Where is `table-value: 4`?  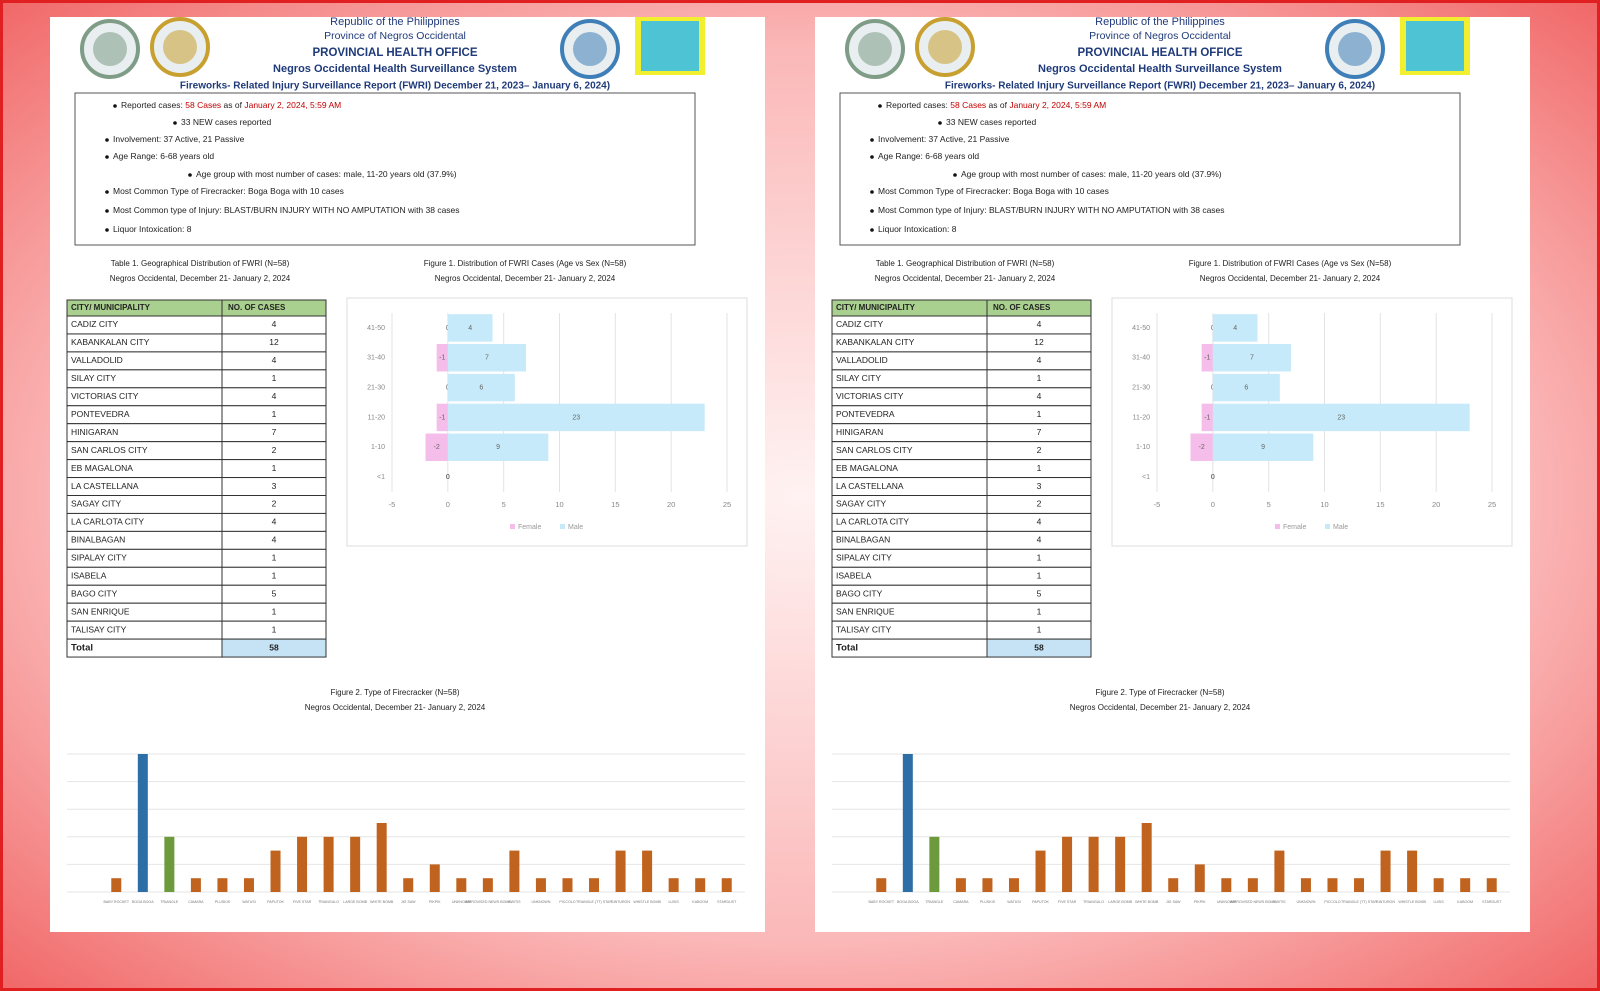
table-value: 4 is located at coordinates (274, 360).